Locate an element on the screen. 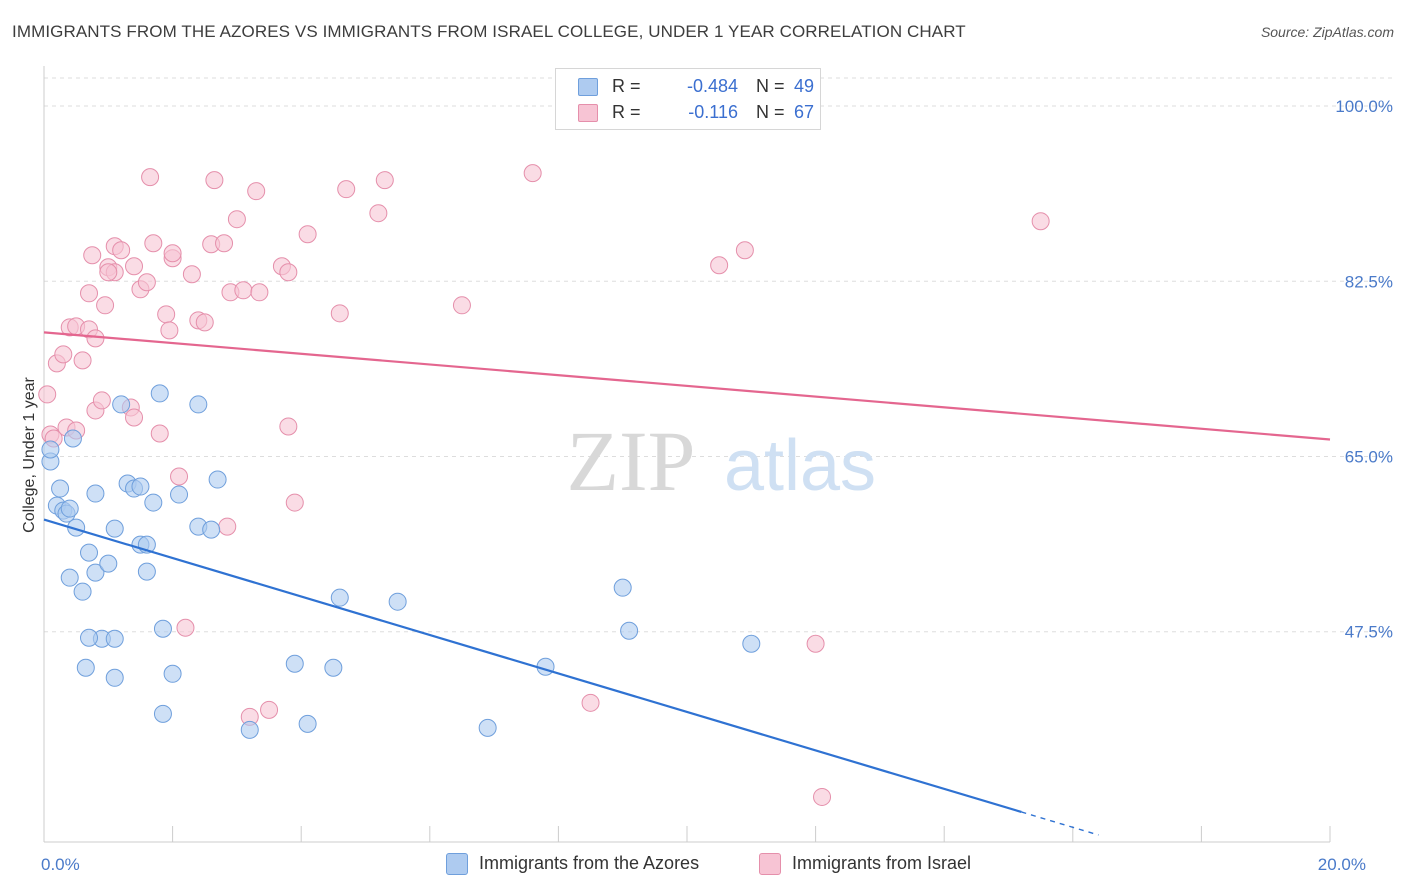 The width and height of the screenshot is (1406, 892). azores-trend-extension is located at coordinates (1060, 823).